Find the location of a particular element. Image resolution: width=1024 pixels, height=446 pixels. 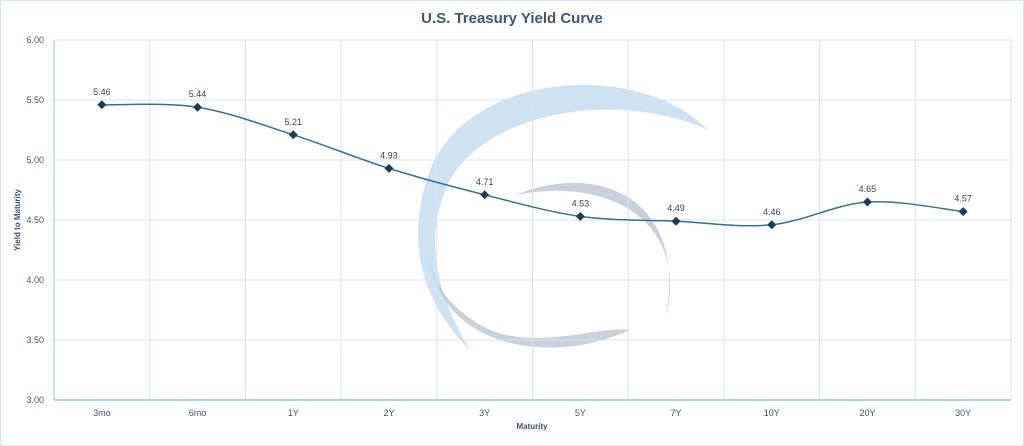

y-tick-label: 5.00 is located at coordinates (35, 160).